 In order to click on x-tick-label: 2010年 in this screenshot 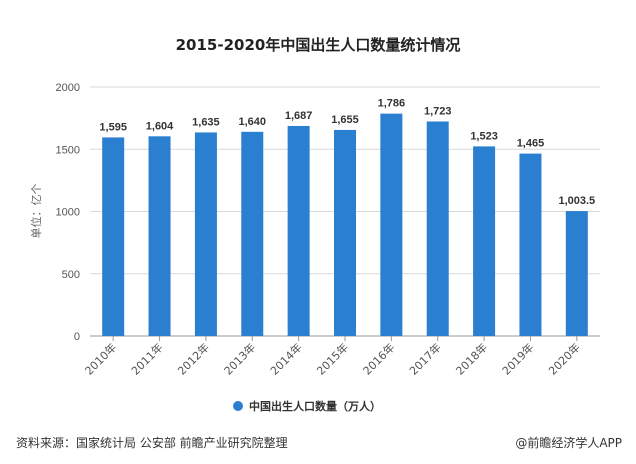, I will do `click(100, 358)`.